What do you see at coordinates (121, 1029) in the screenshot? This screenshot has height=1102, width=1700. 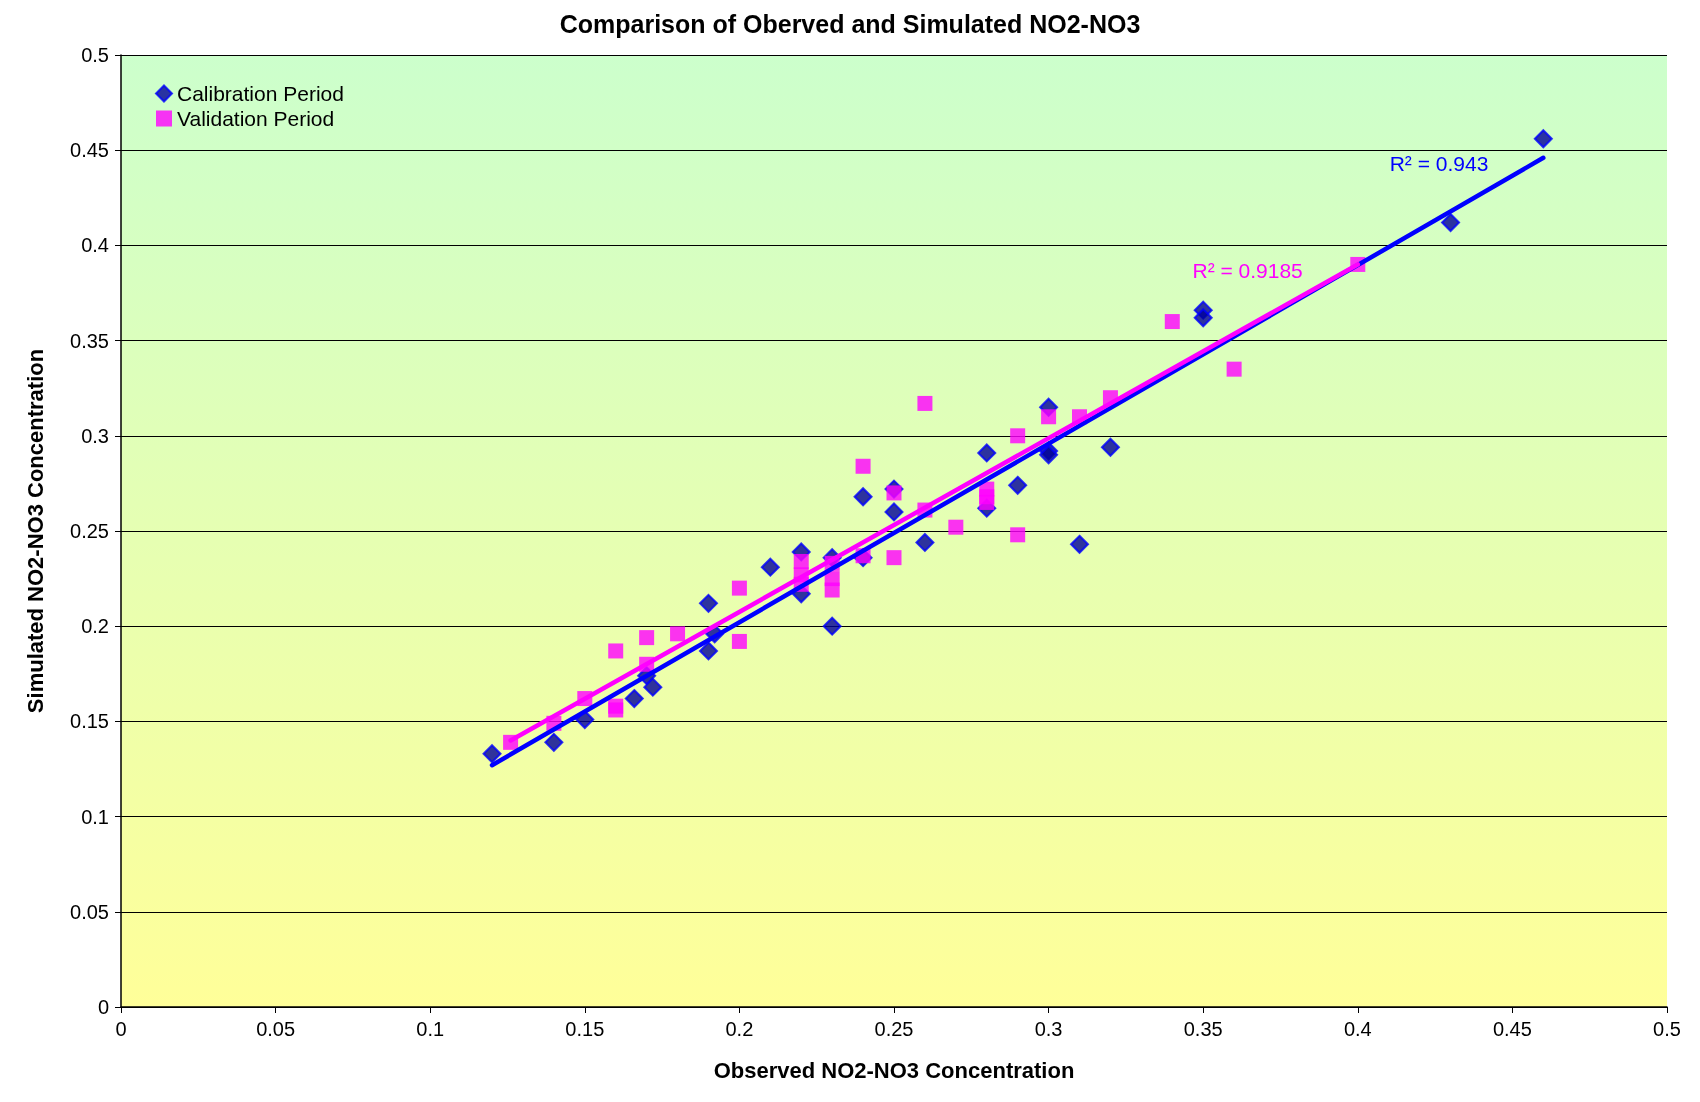 I see `x-tick-label: 0` at bounding box center [121, 1029].